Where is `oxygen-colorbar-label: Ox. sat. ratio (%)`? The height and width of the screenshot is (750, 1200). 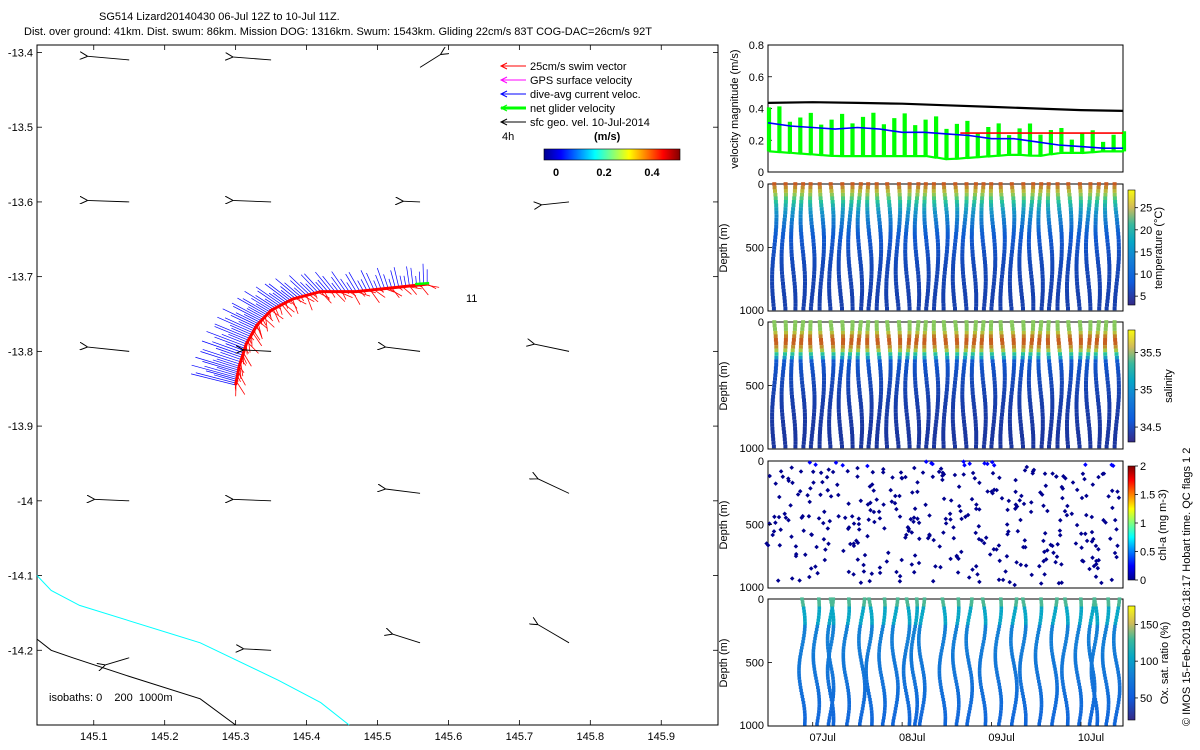
oxygen-colorbar-label: Ox. sat. ratio (%) is located at coordinates (1165, 663).